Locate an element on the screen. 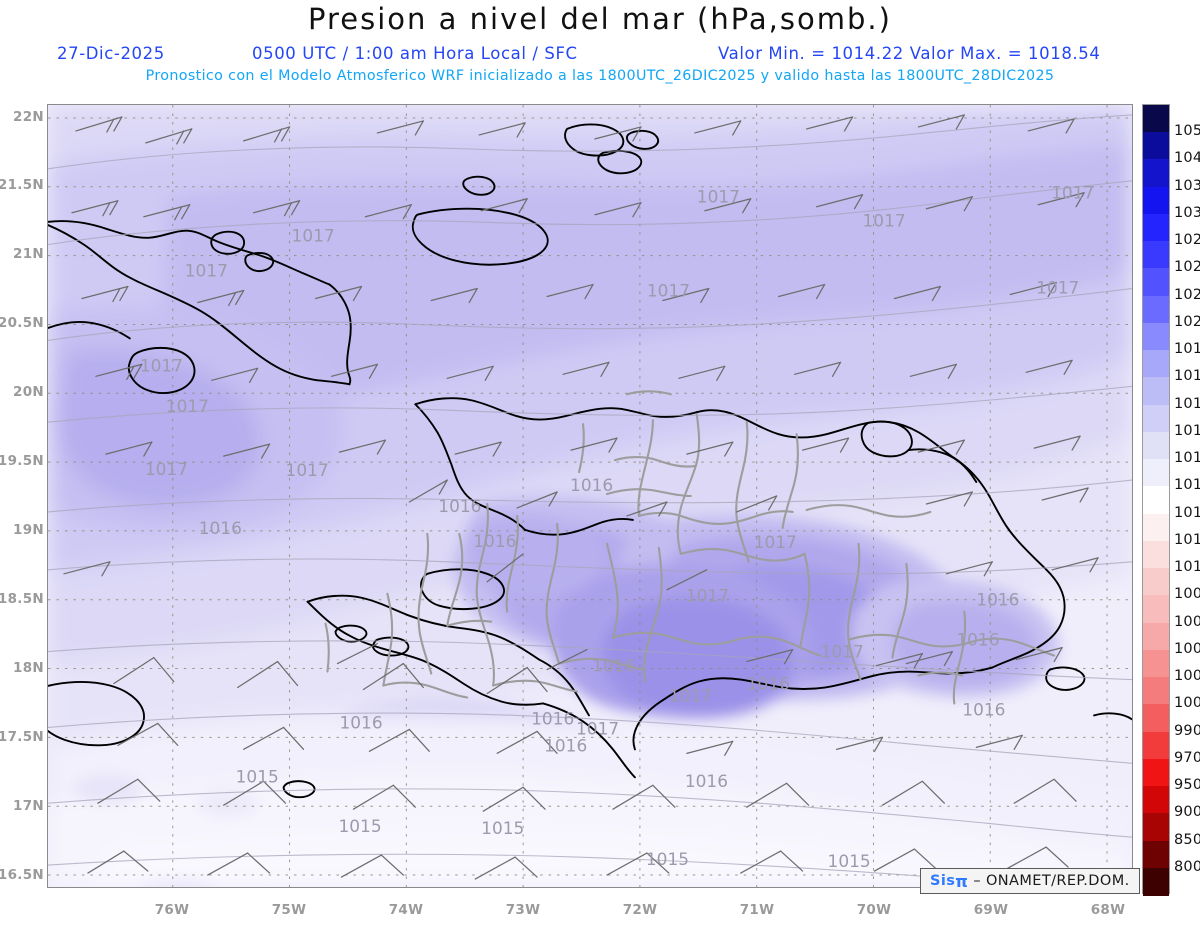  x-tick-label: 68W is located at coordinates (1108, 910).